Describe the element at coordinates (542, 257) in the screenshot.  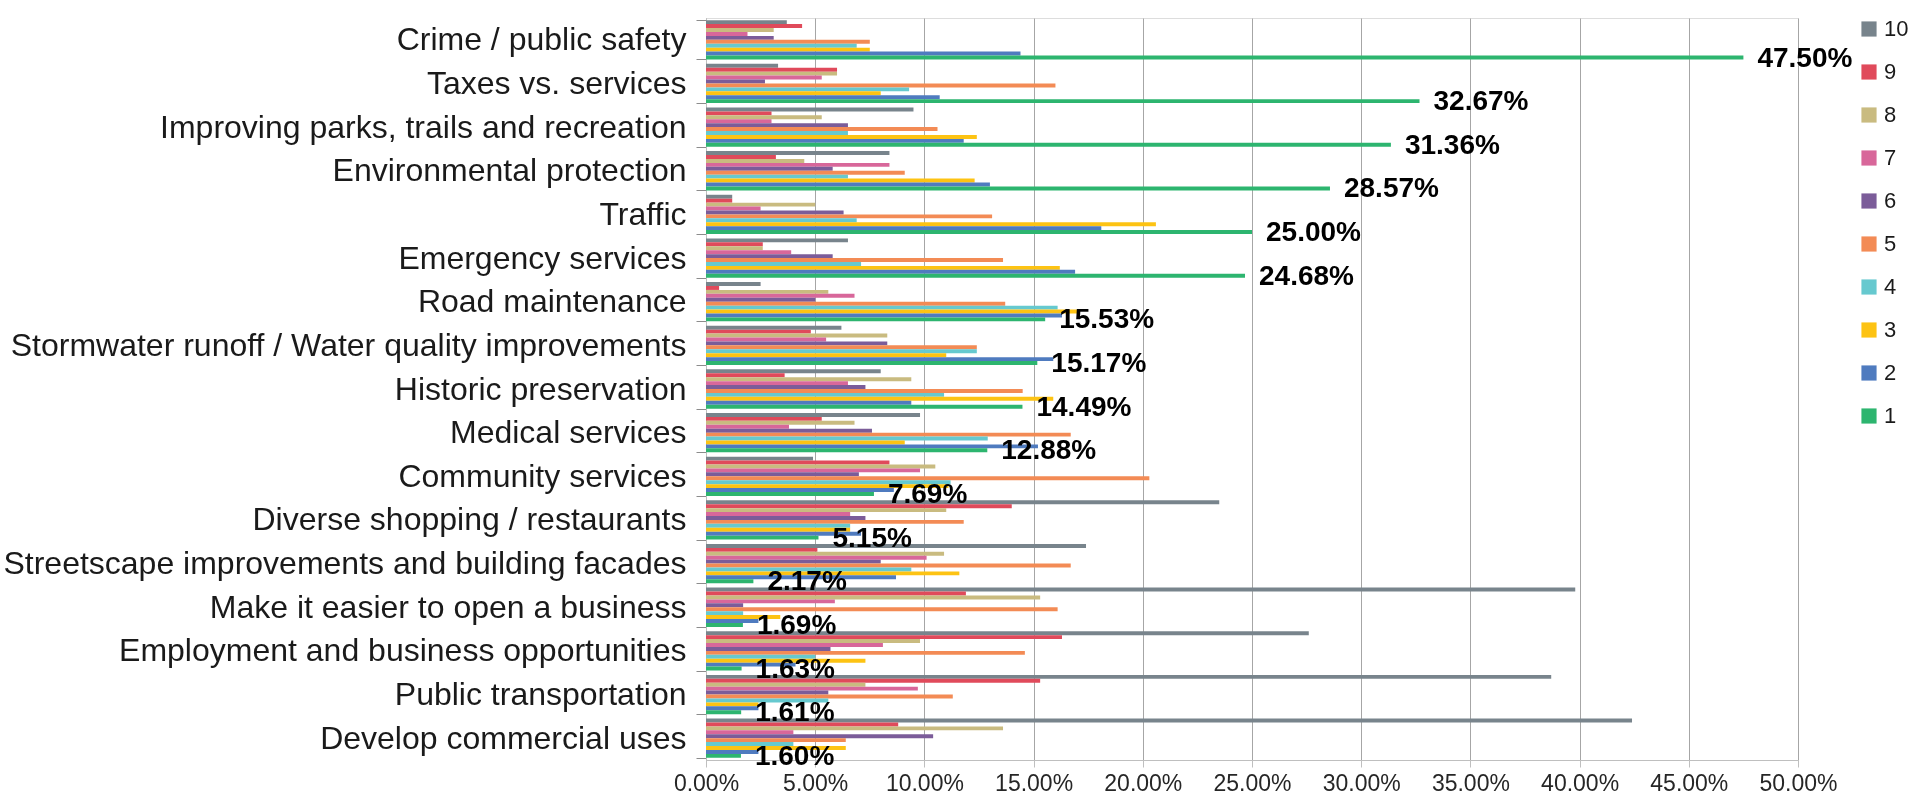
I see `y-tick-label: Emergency services` at that location.